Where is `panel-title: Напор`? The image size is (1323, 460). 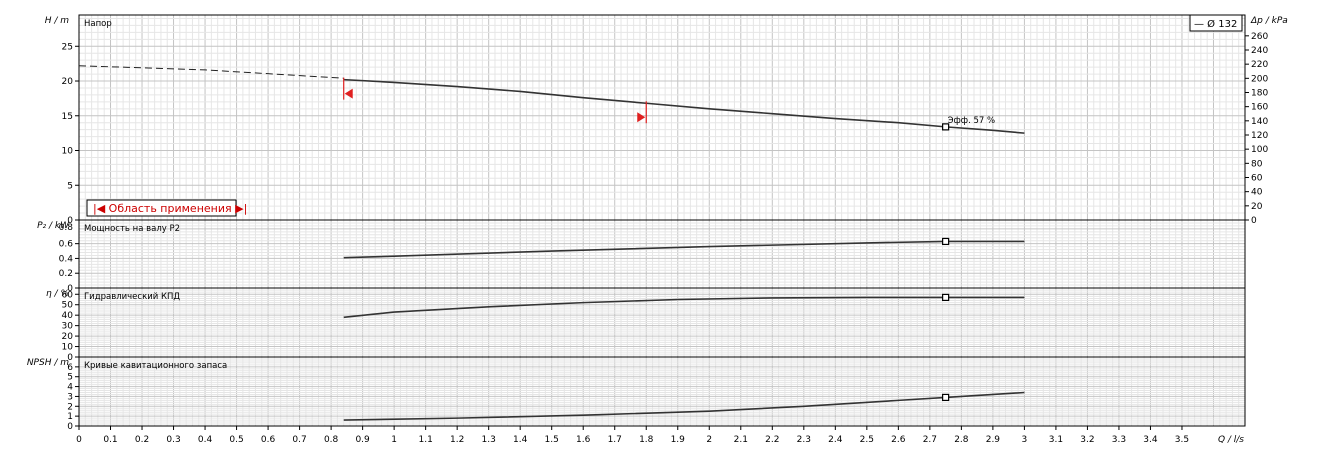
panel-title: Напор is located at coordinates (98, 24).